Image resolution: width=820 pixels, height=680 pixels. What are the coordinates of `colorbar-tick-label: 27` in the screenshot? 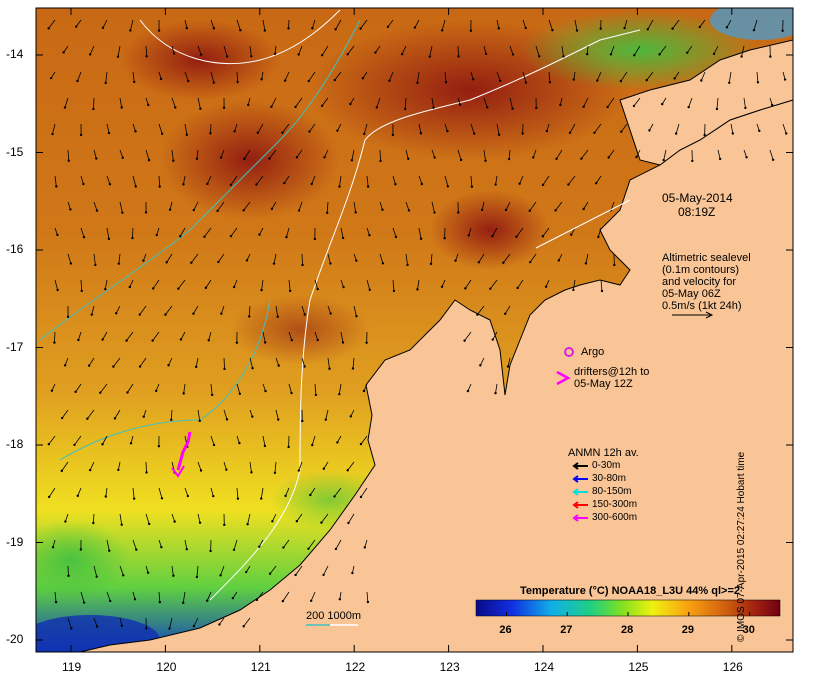 It's located at (566, 630).